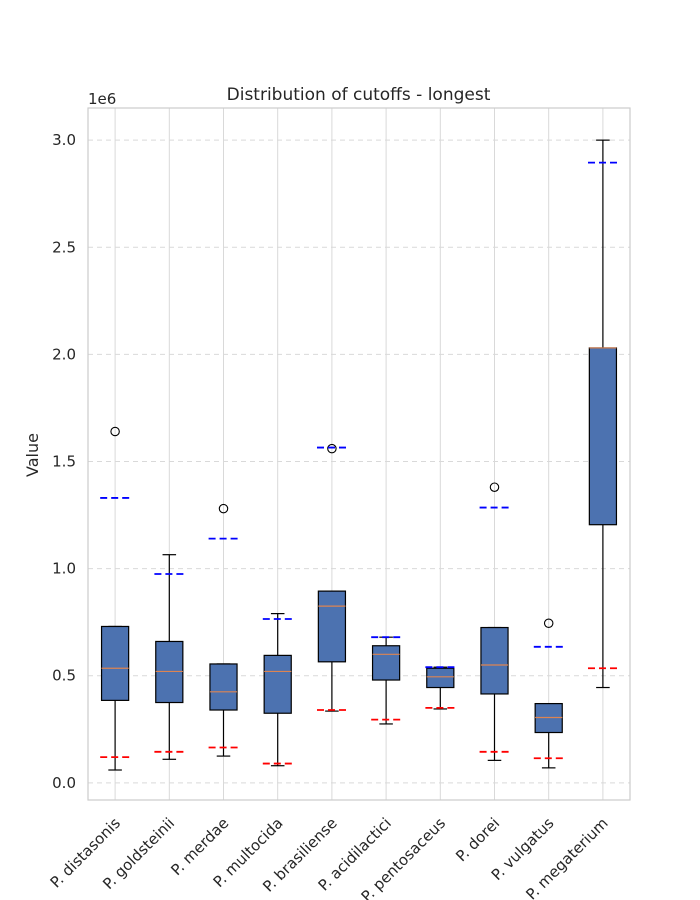  What do you see at coordinates (64, 783) in the screenshot?
I see `y-tick-label: 0.0` at bounding box center [64, 783].